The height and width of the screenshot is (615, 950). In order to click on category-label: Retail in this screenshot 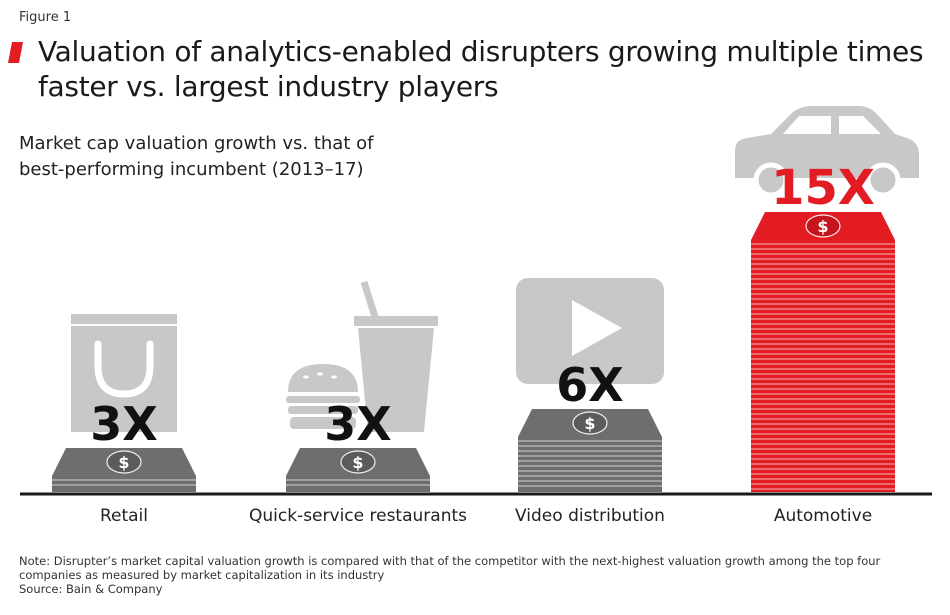, I will do `click(124, 516)`.